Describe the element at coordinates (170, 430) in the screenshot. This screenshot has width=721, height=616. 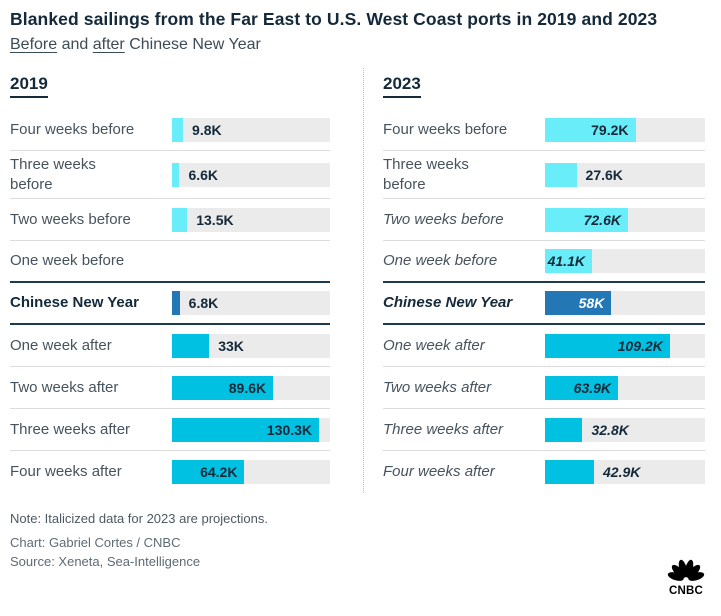
I see `chart-row: Three weeks after 130.3K` at that location.